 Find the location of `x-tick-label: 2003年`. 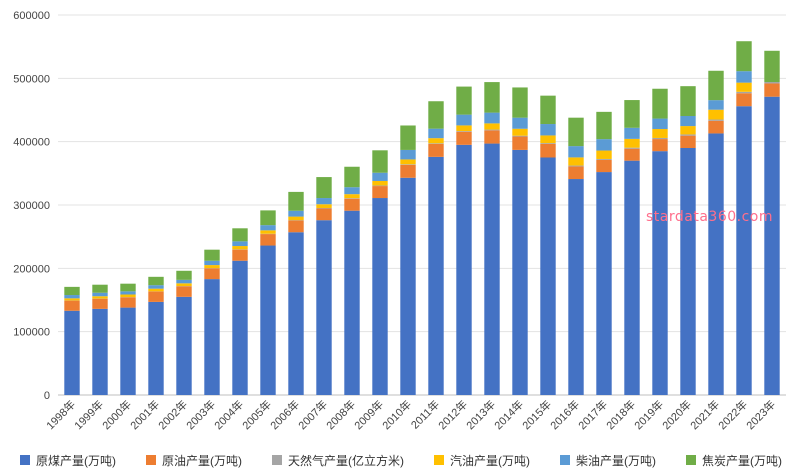

x-tick-label: 2003年 is located at coordinates (200, 414).